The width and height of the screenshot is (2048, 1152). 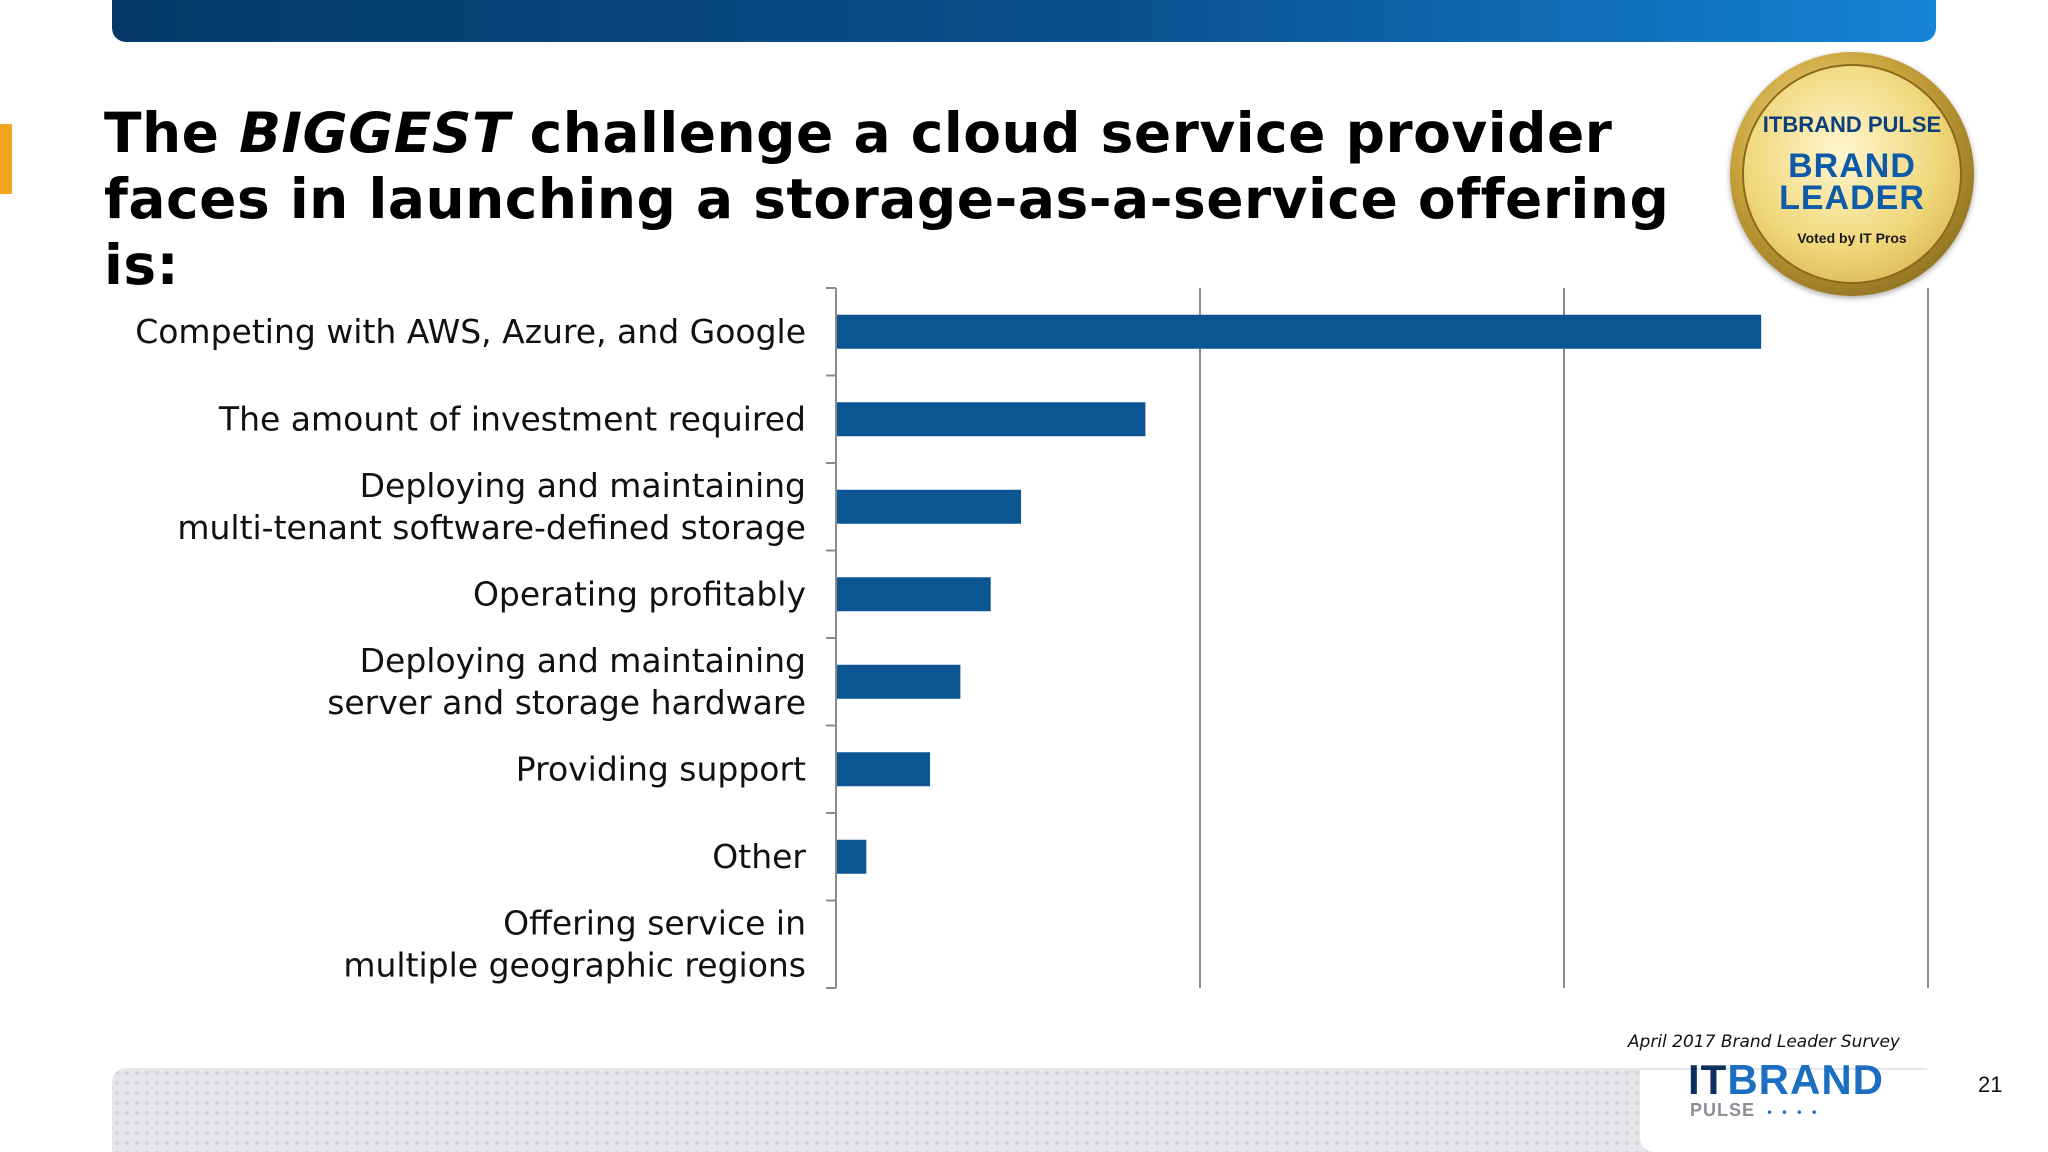 I want to click on badge-main-text: BRAND LEADER, so click(x=1852, y=182).